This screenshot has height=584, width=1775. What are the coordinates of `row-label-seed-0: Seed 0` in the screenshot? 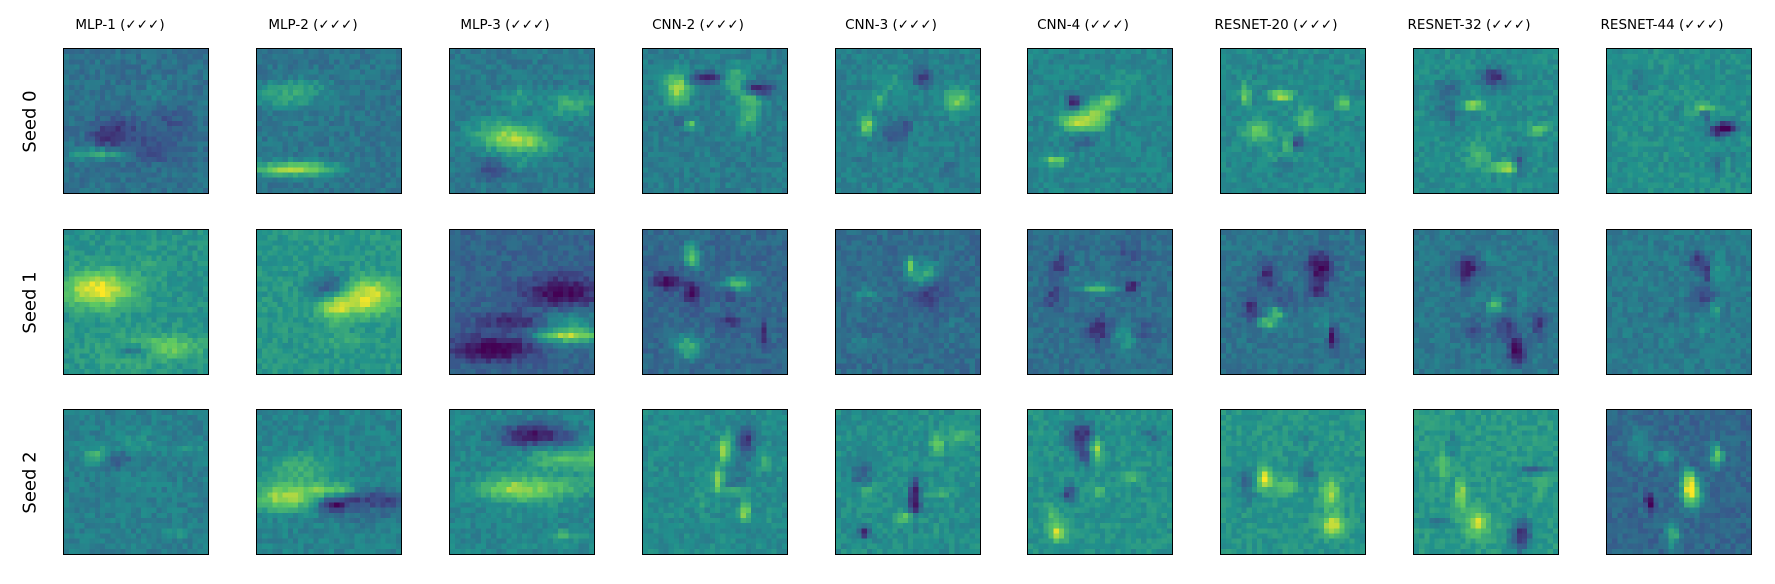 It's located at (30, 121).